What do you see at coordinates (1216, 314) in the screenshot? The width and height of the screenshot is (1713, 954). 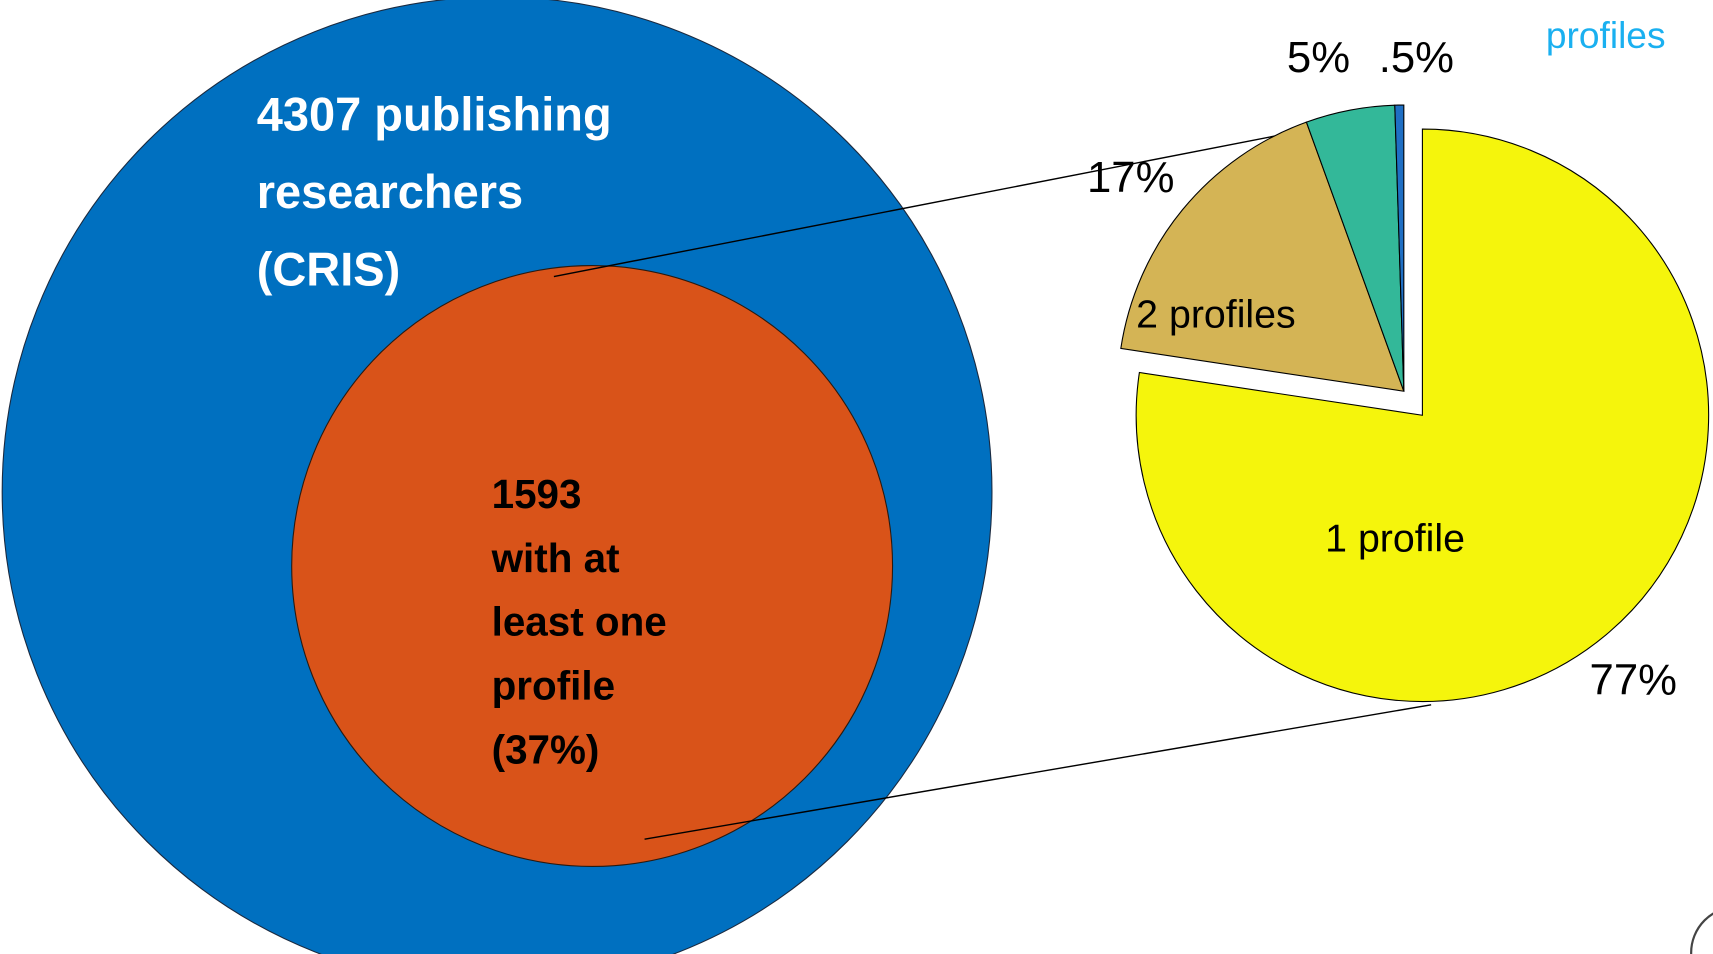 I see `slice-label: 2 profiles` at bounding box center [1216, 314].